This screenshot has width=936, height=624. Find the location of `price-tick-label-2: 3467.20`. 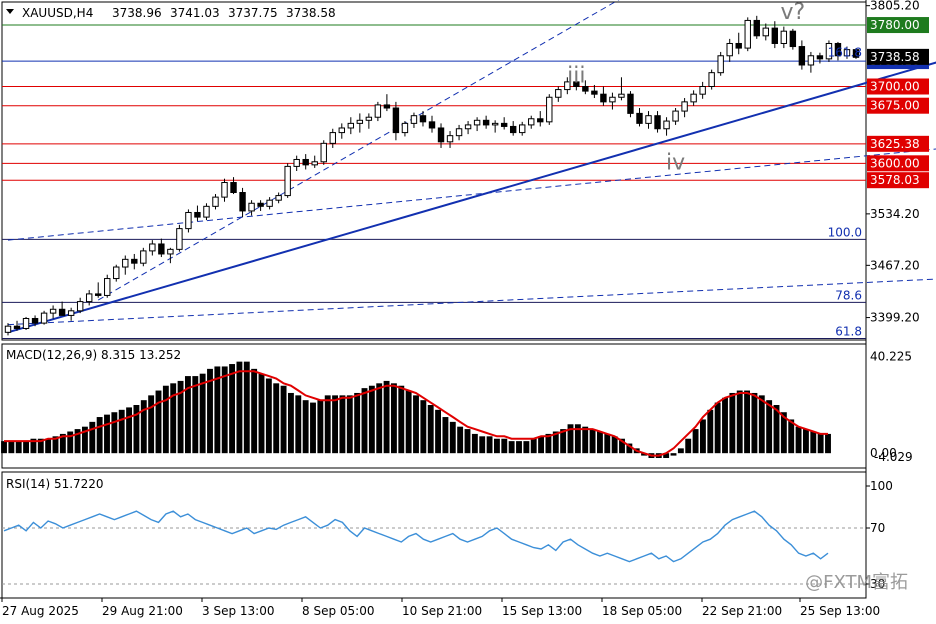

price-tick-label-2: 3467.20 is located at coordinates (895, 265).